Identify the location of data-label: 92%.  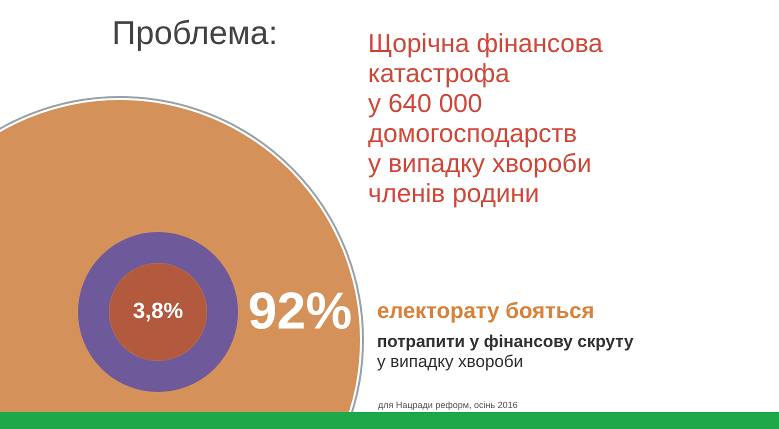
(300, 311).